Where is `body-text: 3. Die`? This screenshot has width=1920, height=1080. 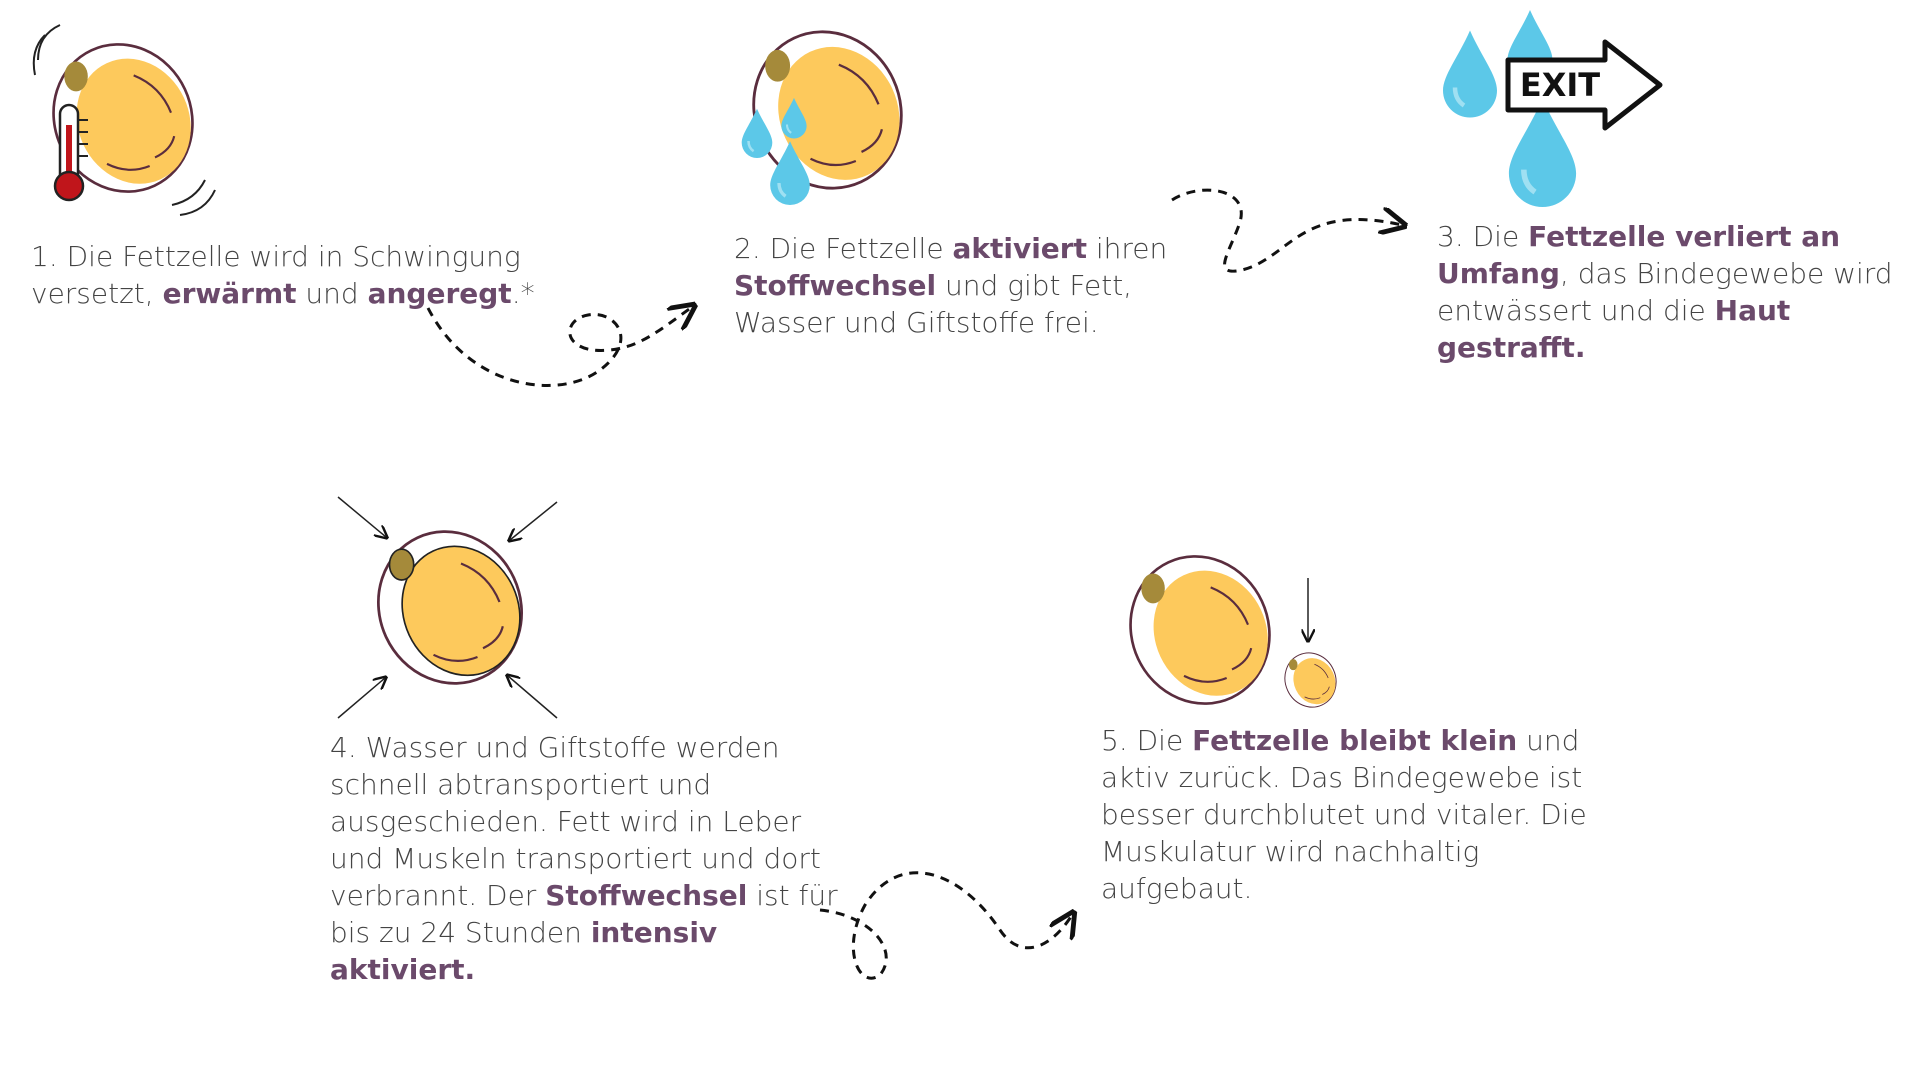
body-text: 3. Die is located at coordinates (1483, 236).